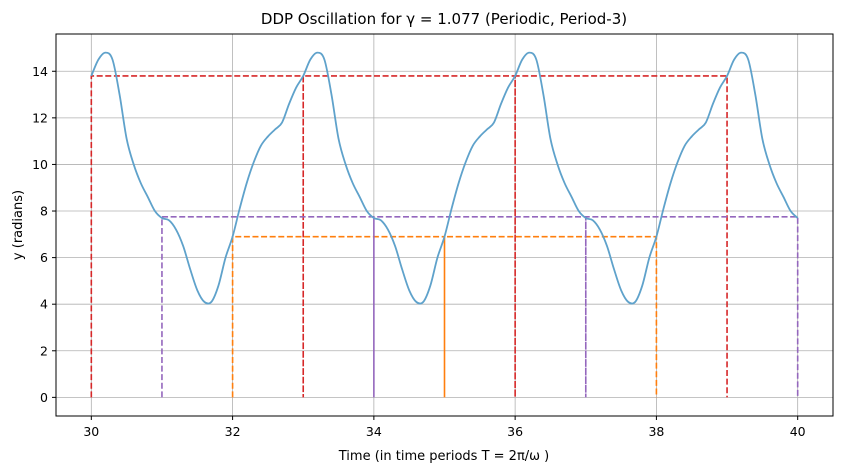 The height and width of the screenshot is (474, 841). What do you see at coordinates (40, 71) in the screenshot?
I see `y-tick-label: 14` at bounding box center [40, 71].